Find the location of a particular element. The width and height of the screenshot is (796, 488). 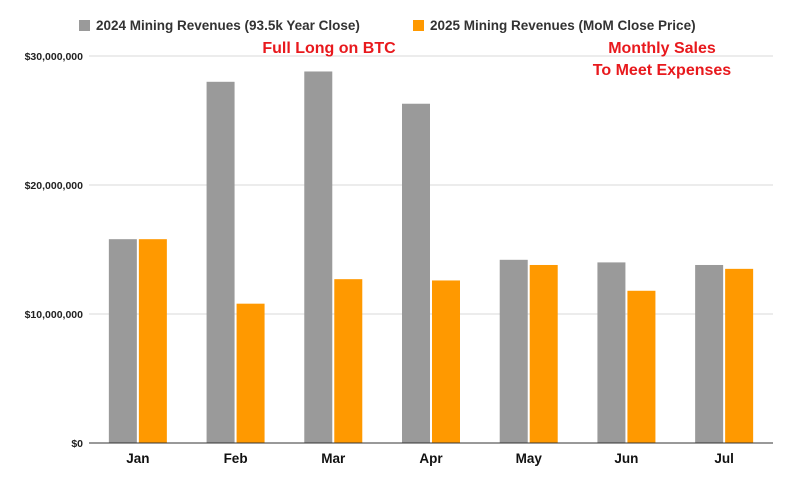

bar-2024-jan is located at coordinates (122, 341).